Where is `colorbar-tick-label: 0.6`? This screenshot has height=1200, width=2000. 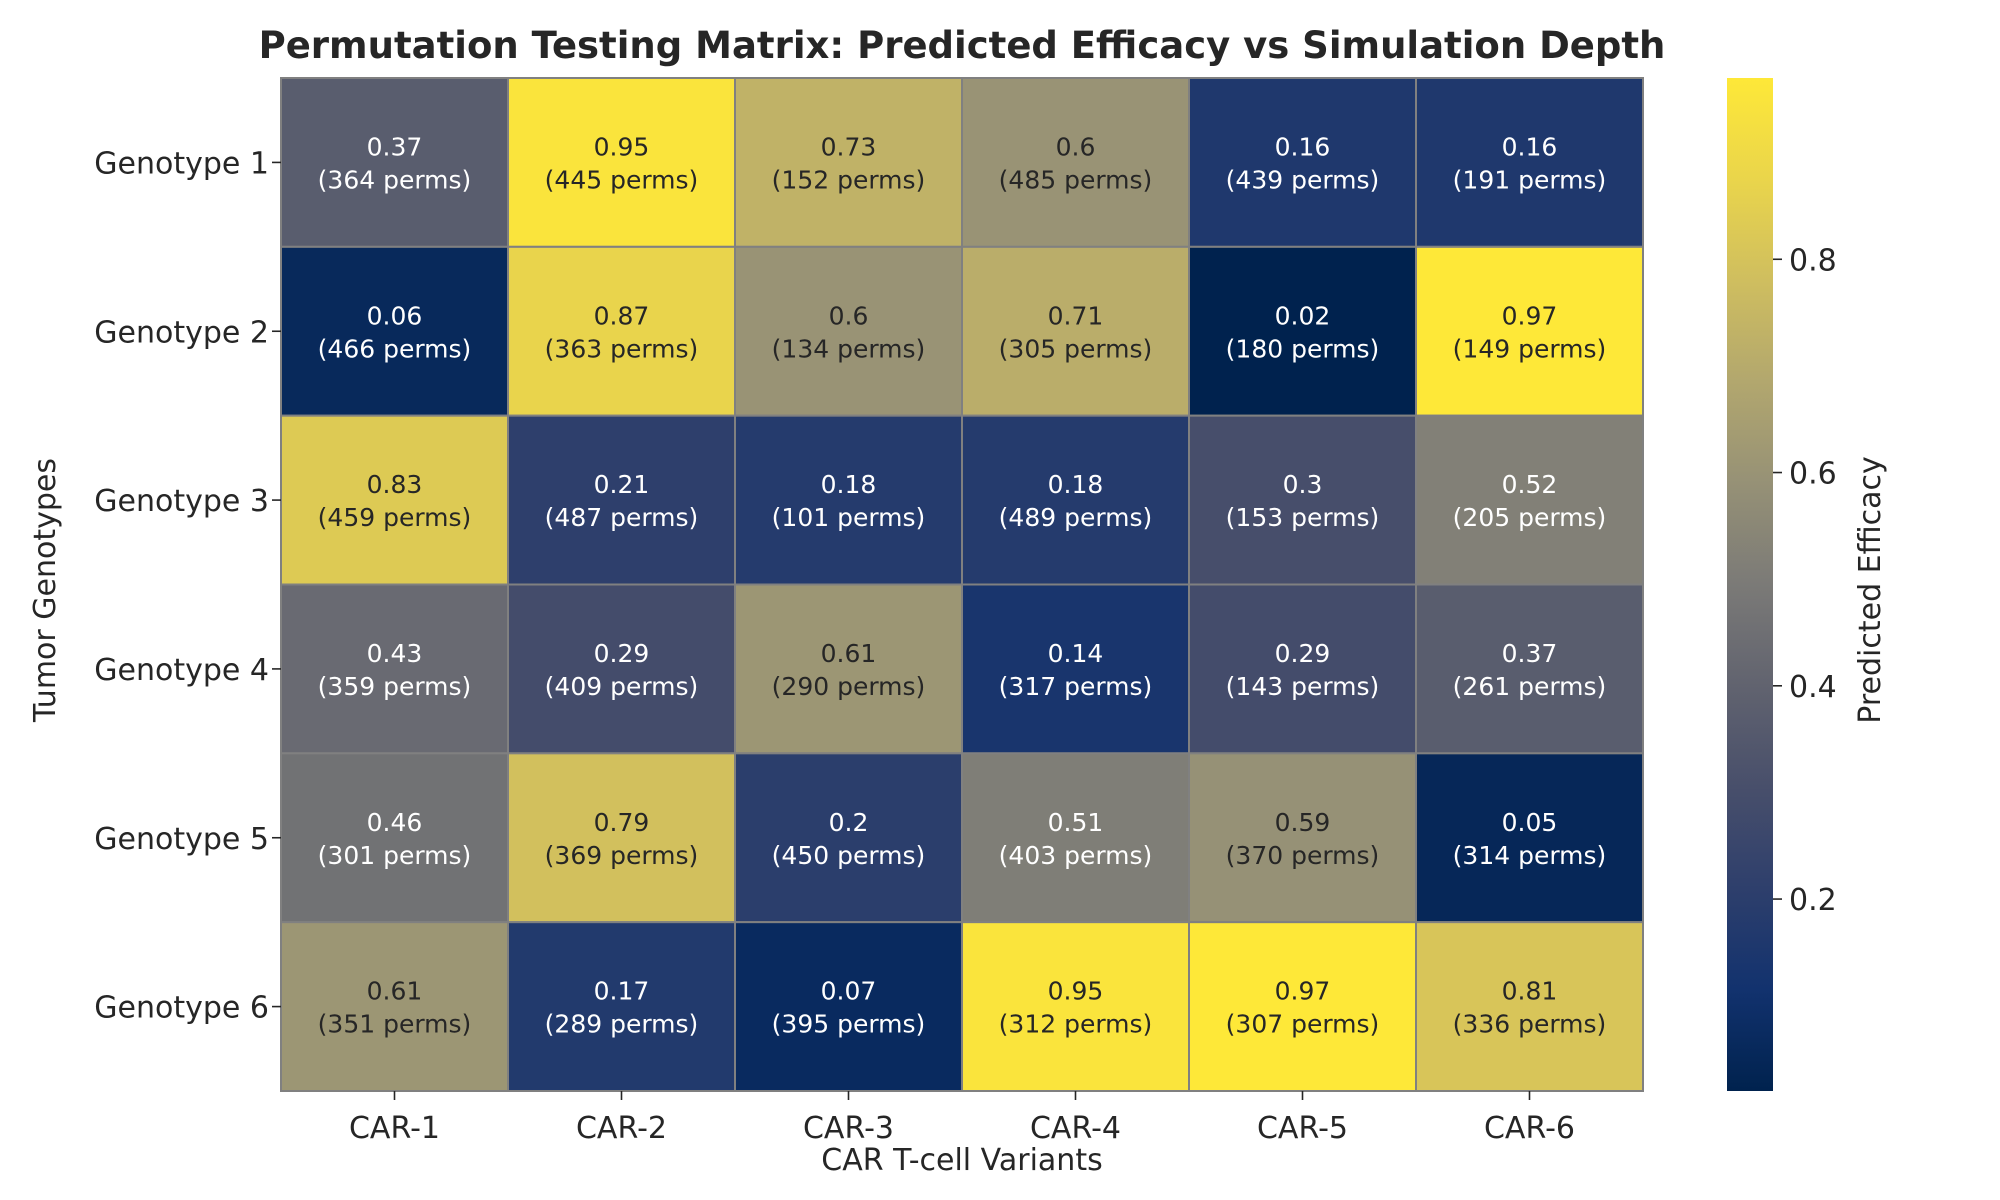 colorbar-tick-label: 0.6 is located at coordinates (1813, 474).